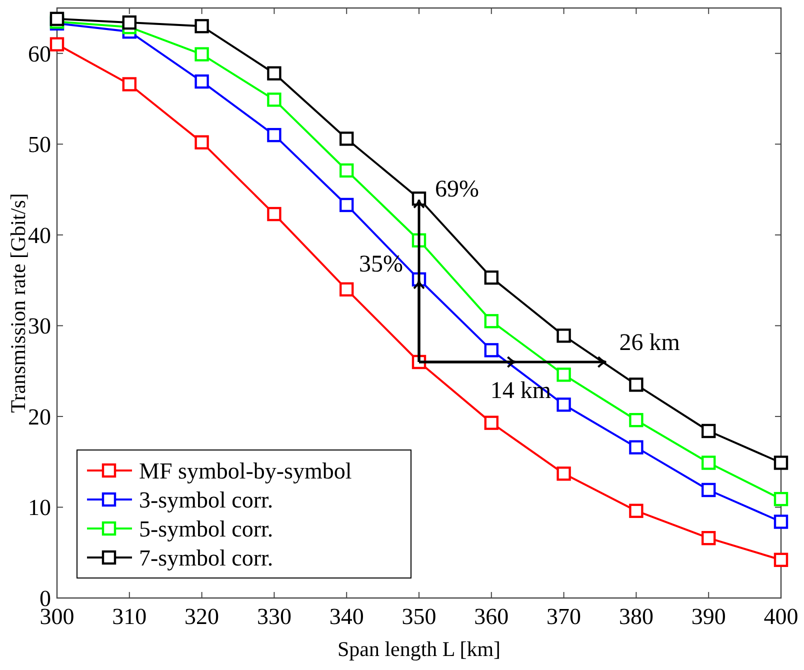 The image size is (804, 670). I want to click on y-tick-label: 20, so click(39, 417).